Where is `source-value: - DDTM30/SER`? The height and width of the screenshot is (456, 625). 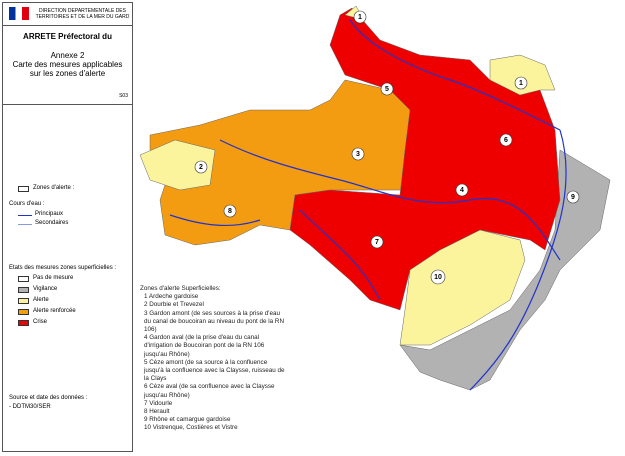 source-value: - DDTM30/SER is located at coordinates (30, 407).